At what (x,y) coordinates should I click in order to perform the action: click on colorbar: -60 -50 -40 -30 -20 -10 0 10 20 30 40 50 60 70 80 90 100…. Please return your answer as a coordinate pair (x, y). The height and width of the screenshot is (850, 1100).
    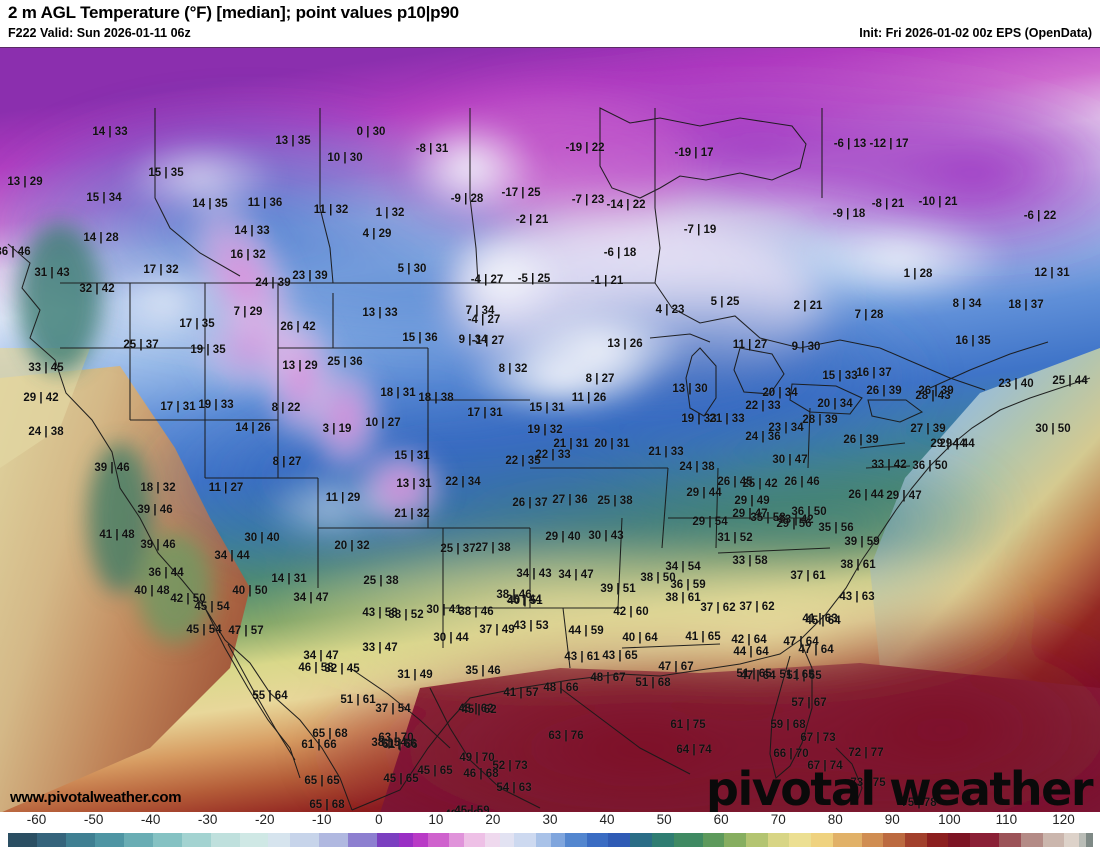
    Looking at the image, I should click on (550, 831).